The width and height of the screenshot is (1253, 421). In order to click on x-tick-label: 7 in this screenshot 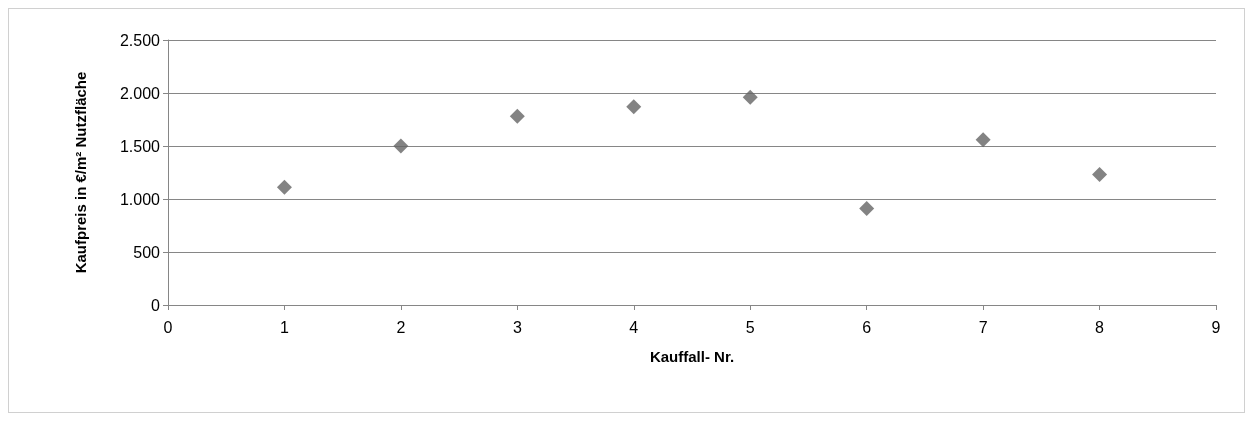, I will do `click(983, 327)`.